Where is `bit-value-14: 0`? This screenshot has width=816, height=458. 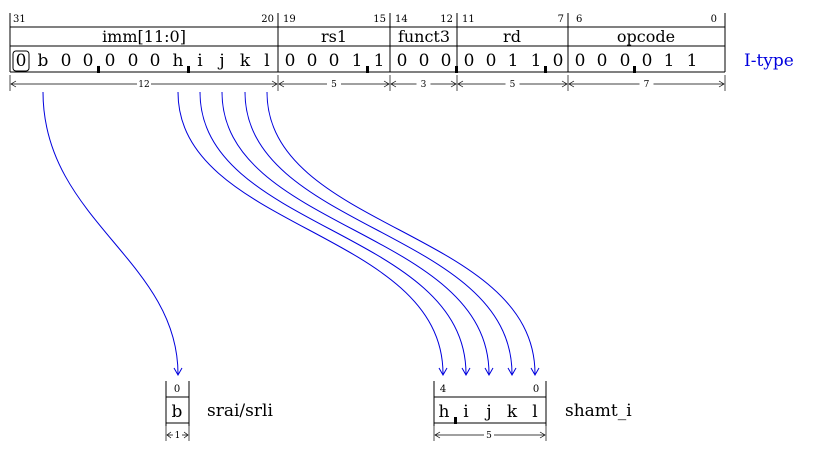 bit-value-14: 0 is located at coordinates (334, 61).